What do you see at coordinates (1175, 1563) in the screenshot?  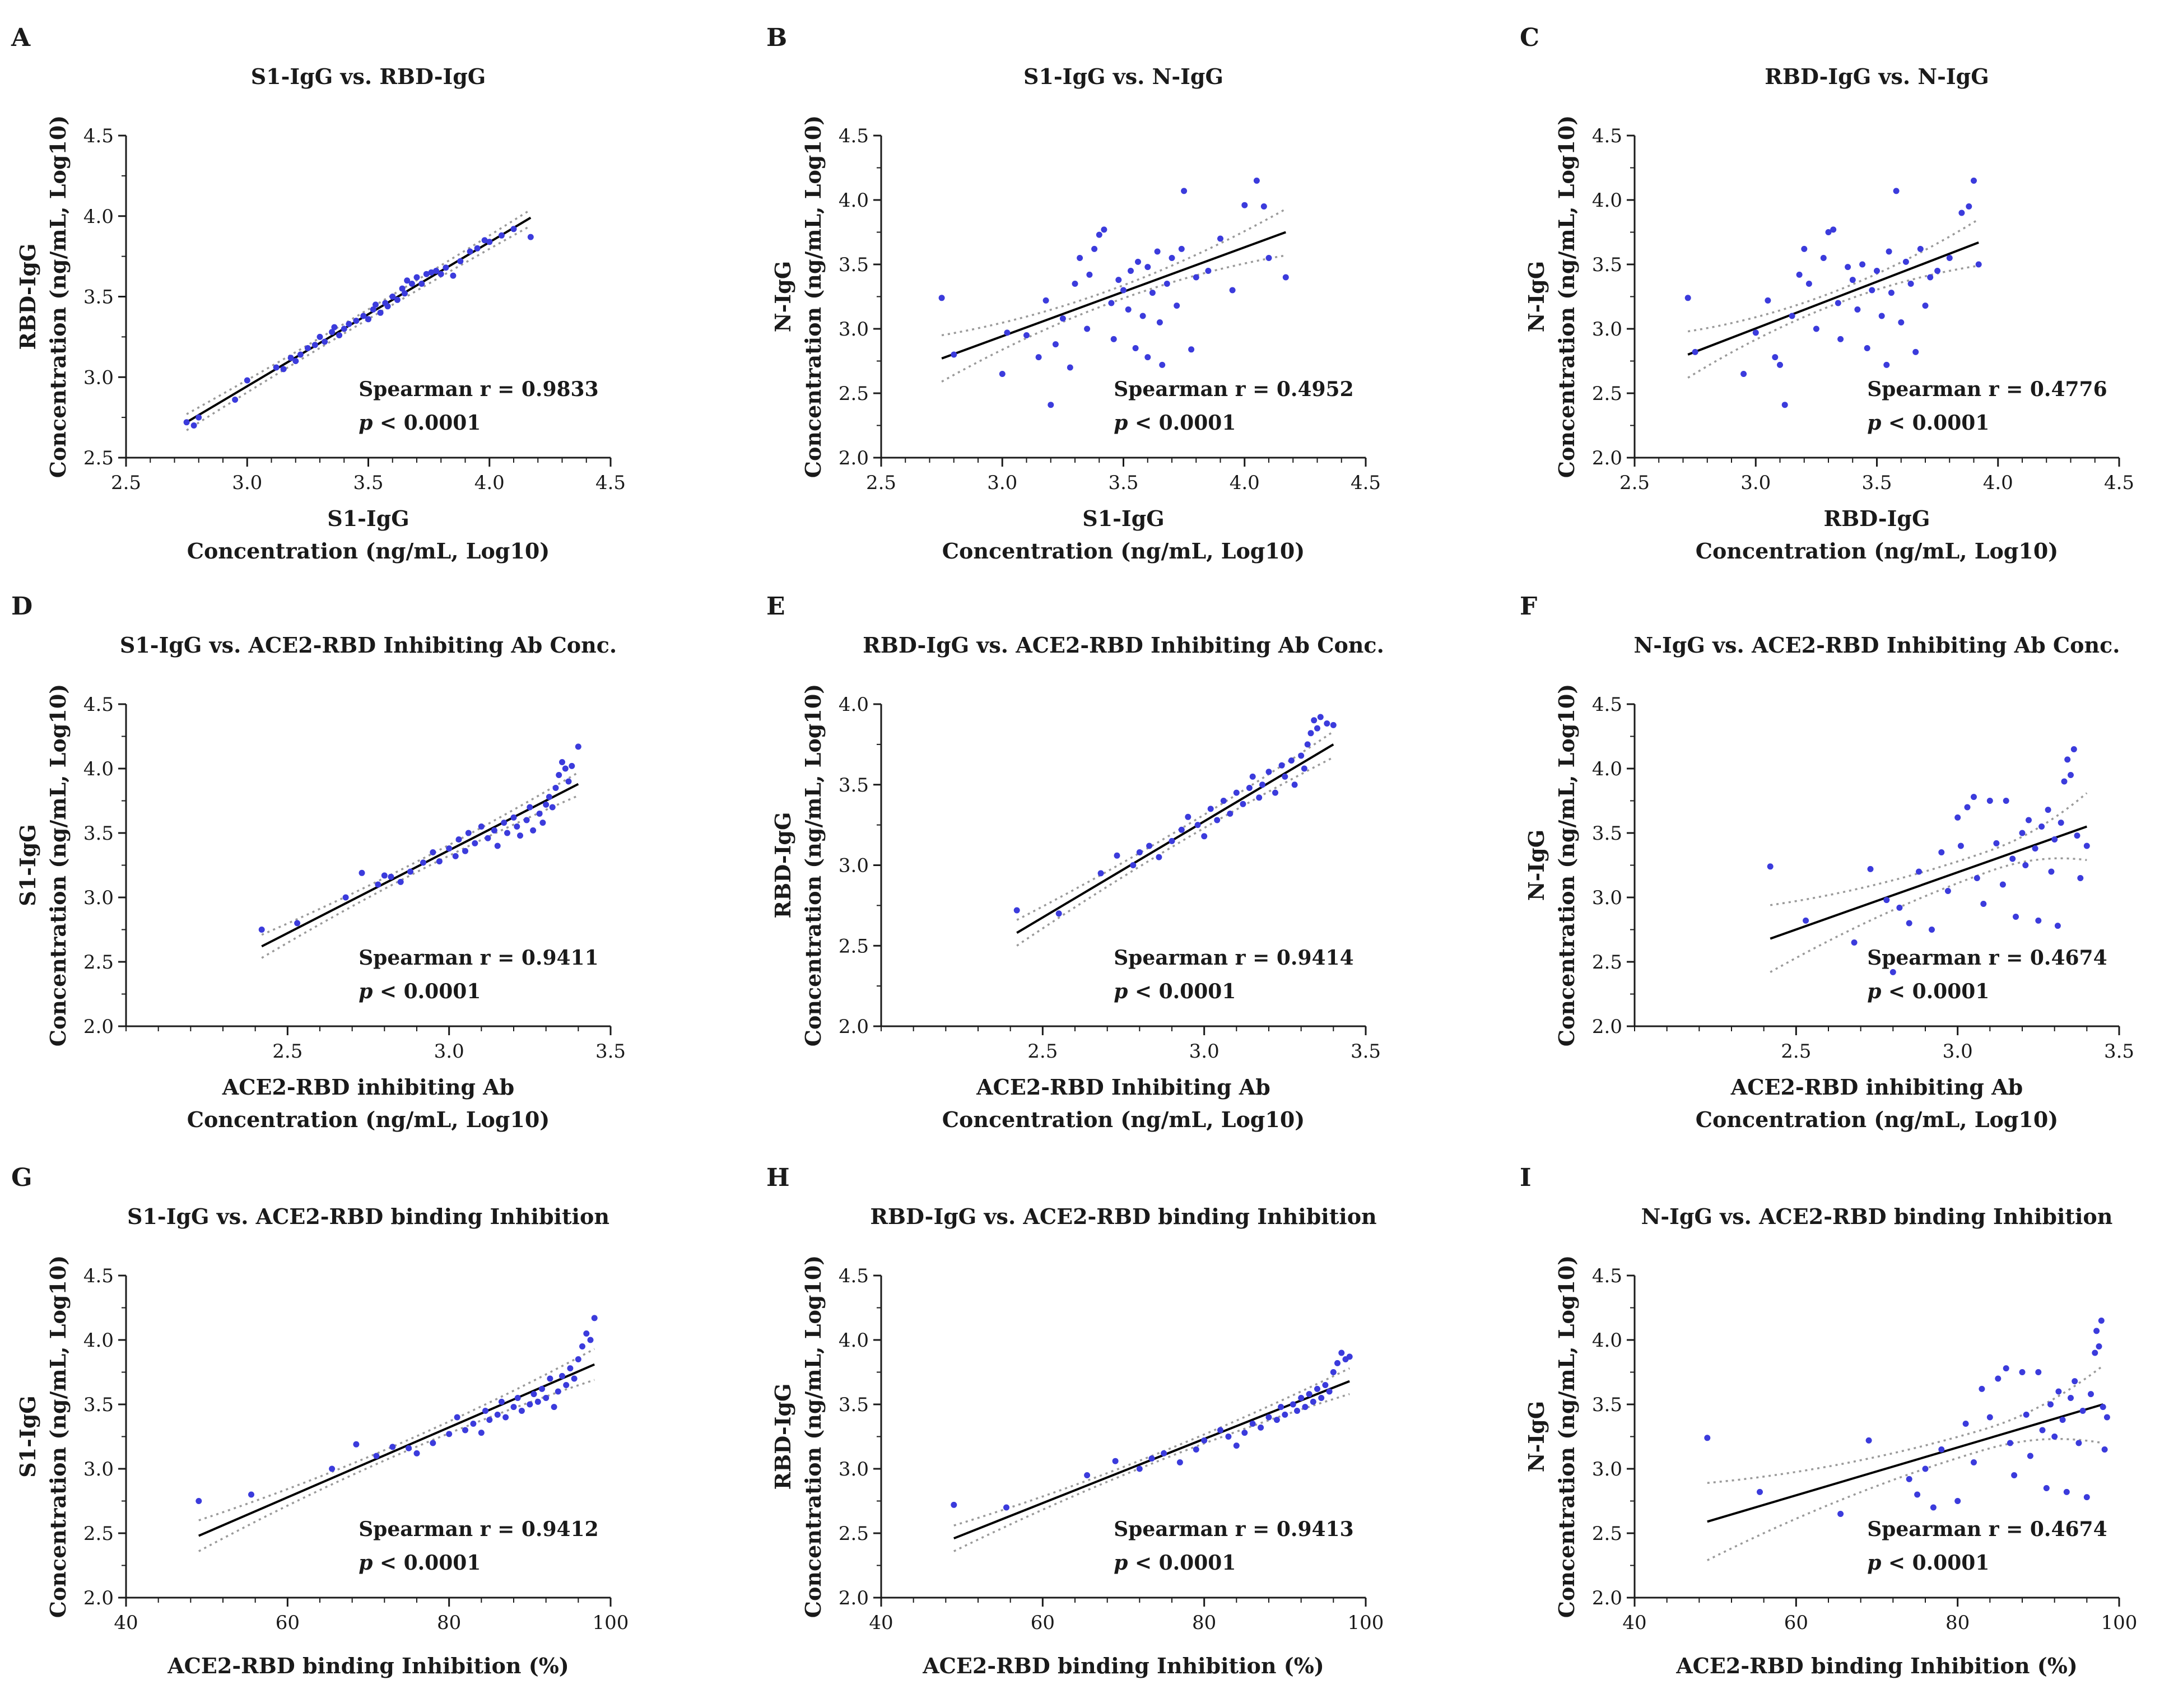 I see `p-value-h: p < 0.0001` at bounding box center [1175, 1563].